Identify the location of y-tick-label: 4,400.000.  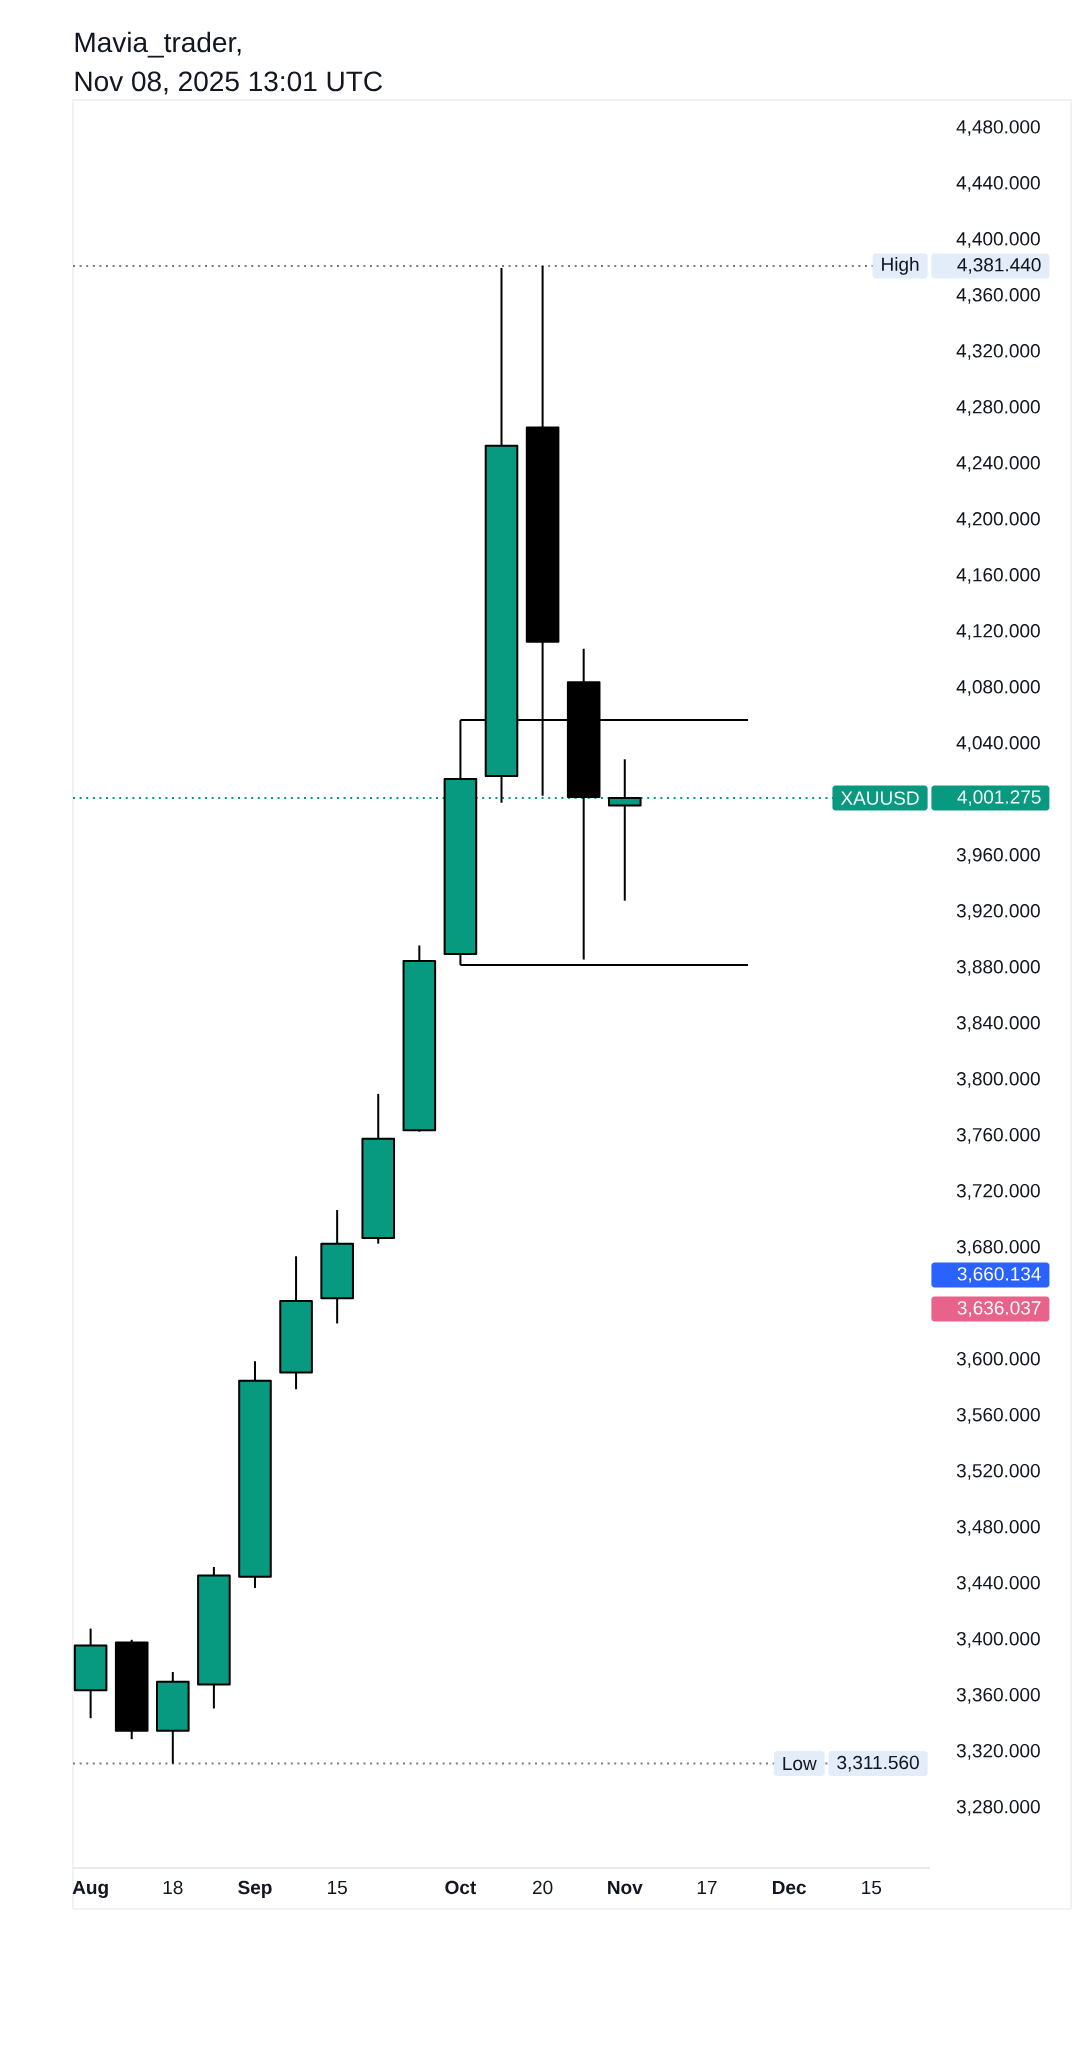
(998, 240).